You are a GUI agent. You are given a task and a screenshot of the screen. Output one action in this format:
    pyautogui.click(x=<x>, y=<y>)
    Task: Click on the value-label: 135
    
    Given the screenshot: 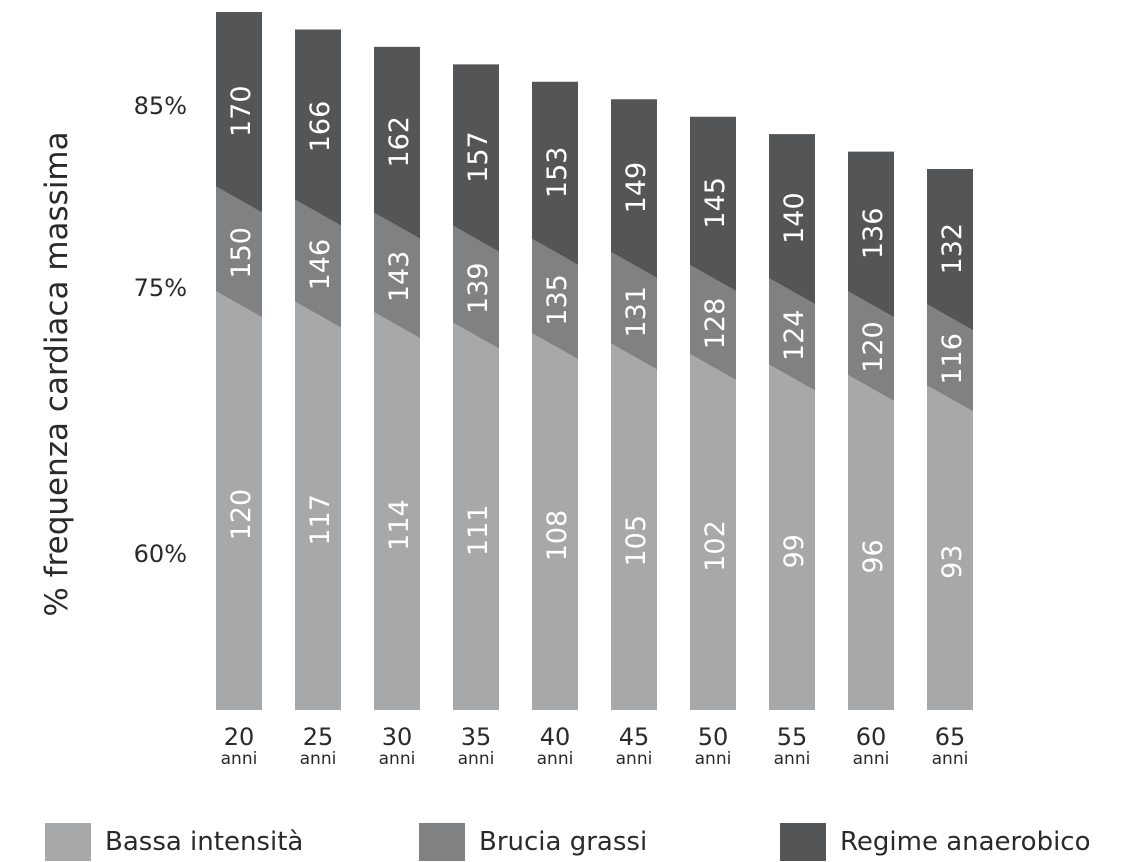 What is the action you would take?
    pyautogui.click(x=557, y=300)
    